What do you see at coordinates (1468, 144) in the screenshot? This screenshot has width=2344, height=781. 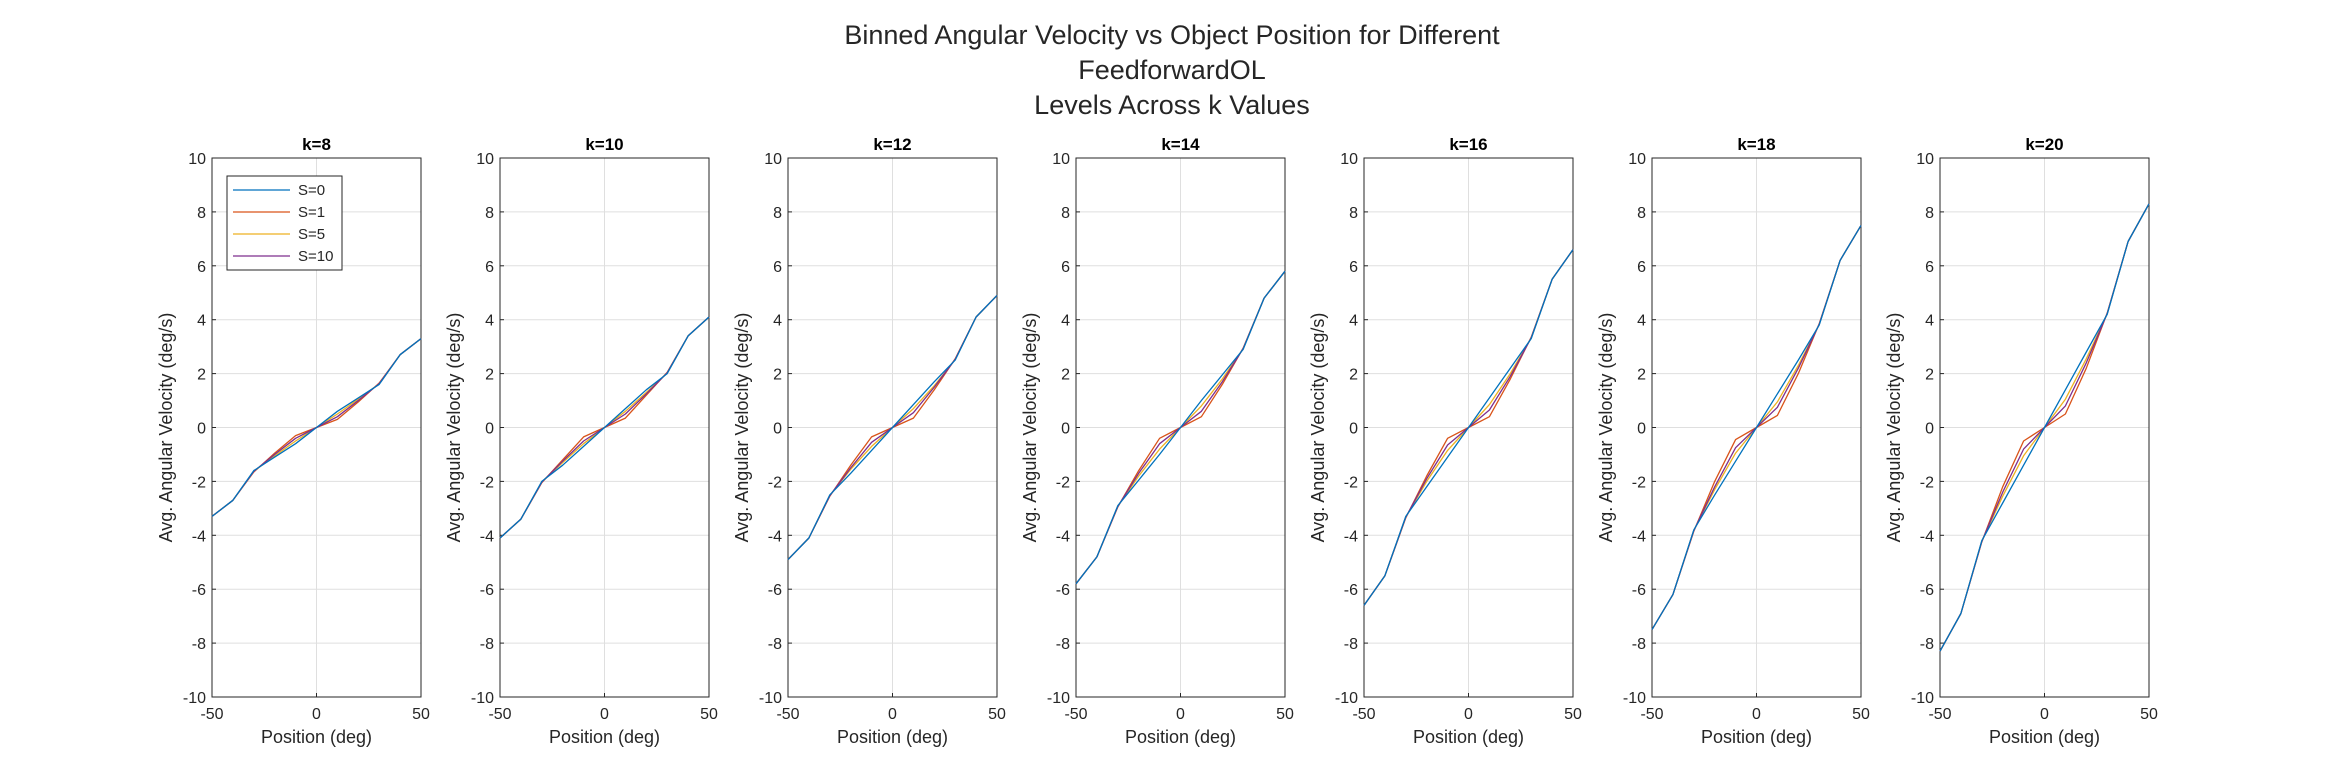 I see `subplot-title: k=16` at bounding box center [1468, 144].